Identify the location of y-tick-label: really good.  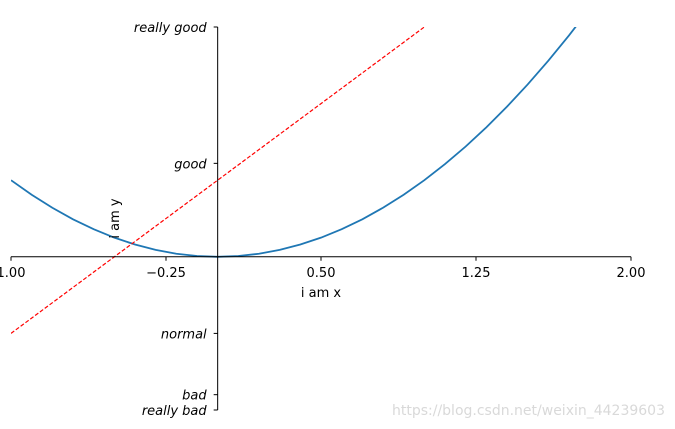
(171, 28).